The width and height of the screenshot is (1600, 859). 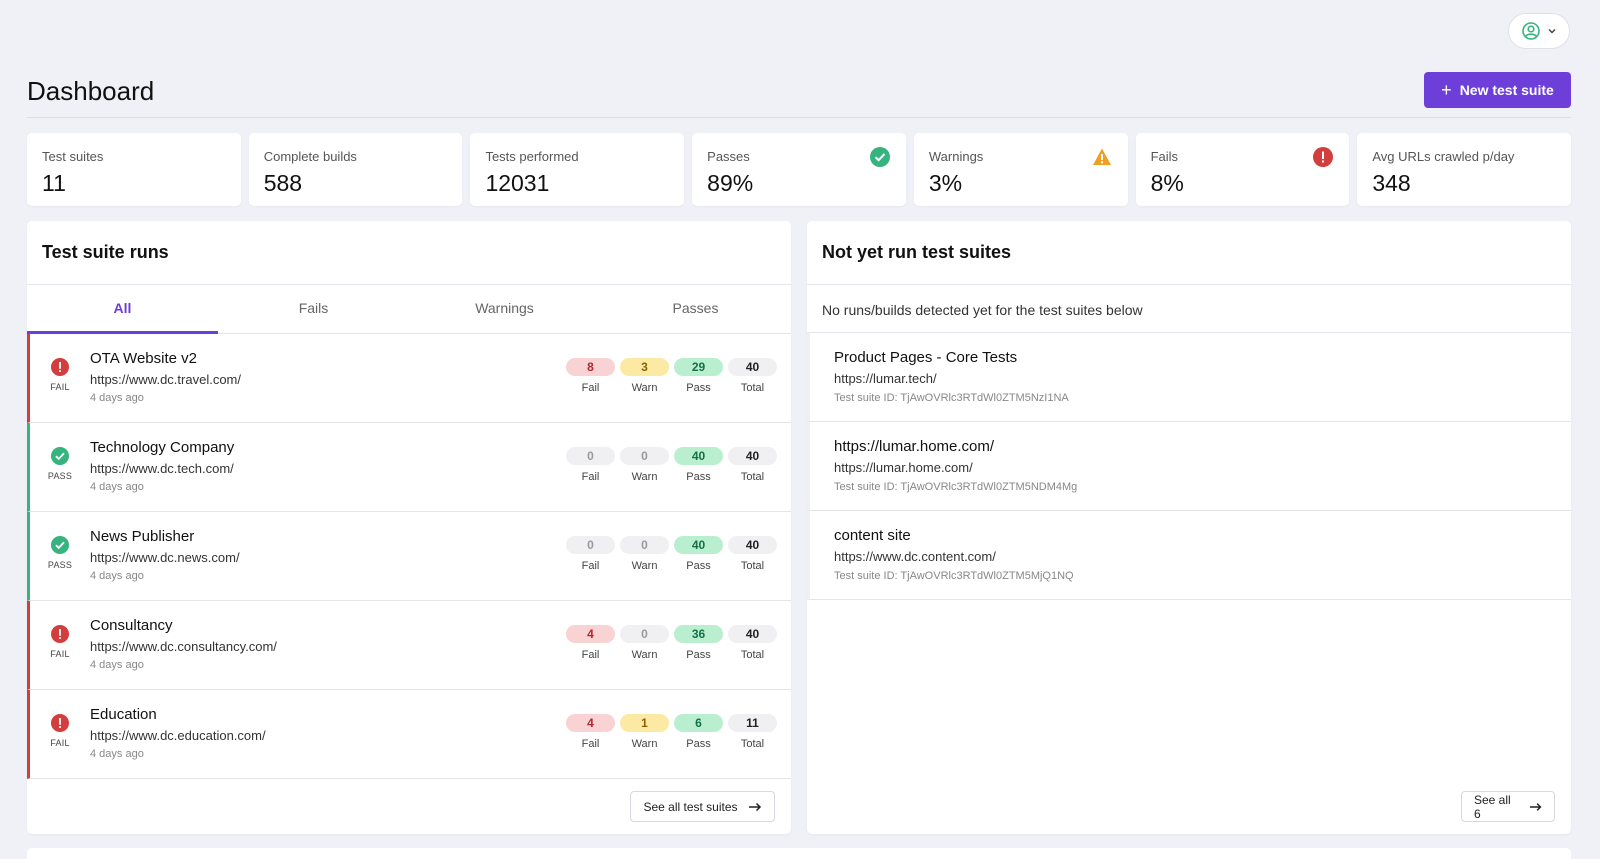 What do you see at coordinates (91, 91) in the screenshot?
I see `page-title: Dashboard` at bounding box center [91, 91].